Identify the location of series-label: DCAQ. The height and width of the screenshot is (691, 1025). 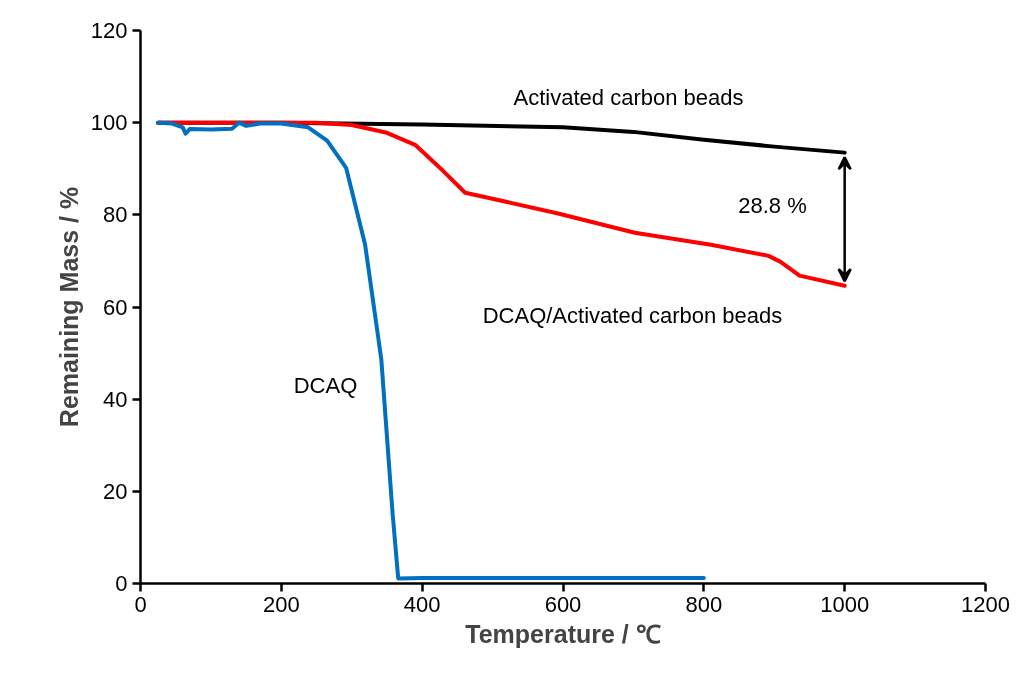
(325, 385).